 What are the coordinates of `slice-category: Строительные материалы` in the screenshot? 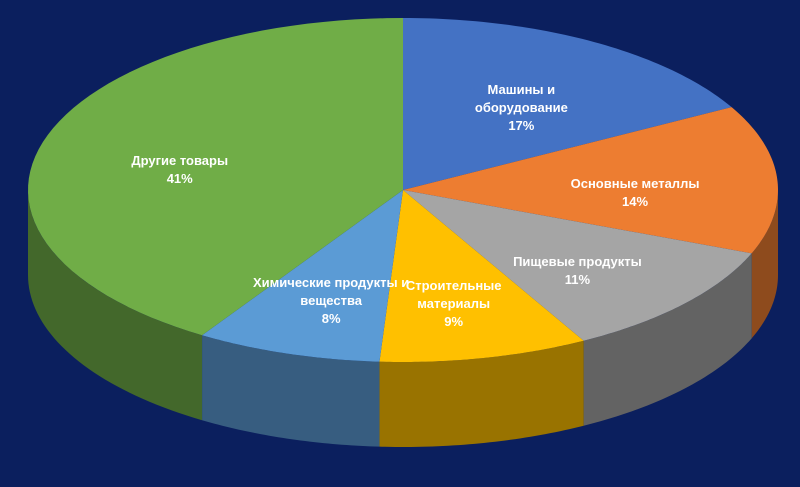 It's located at (453, 295).